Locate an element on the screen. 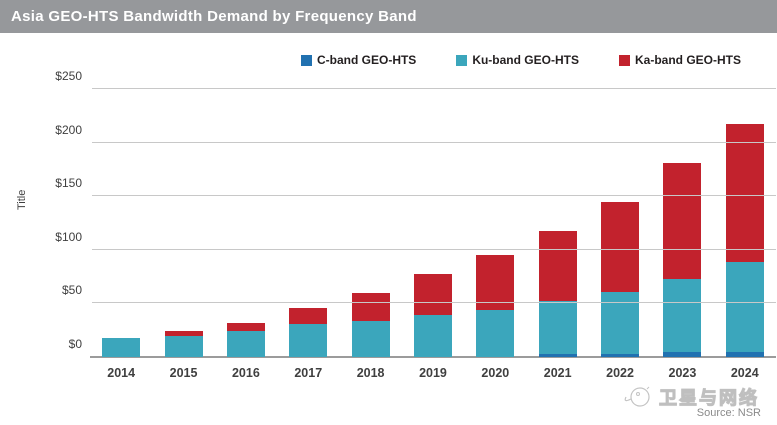  bar-stack-2019 is located at coordinates (432, 315).